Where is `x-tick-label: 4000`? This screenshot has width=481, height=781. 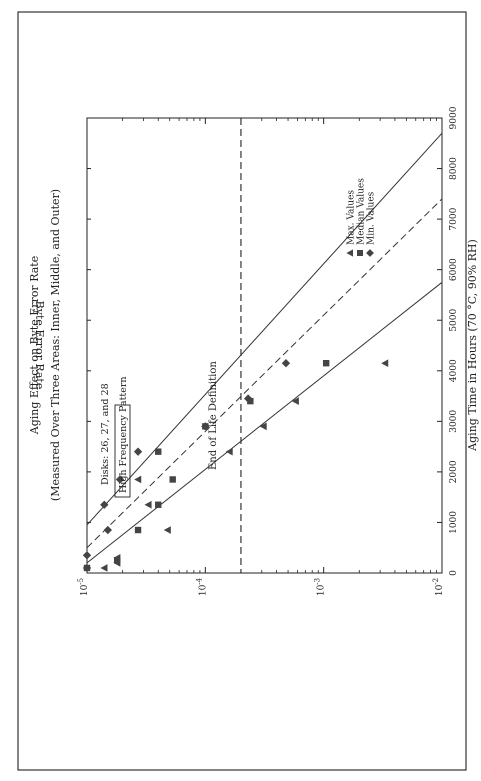 x-tick-label: 4000 is located at coordinates (454, 370).